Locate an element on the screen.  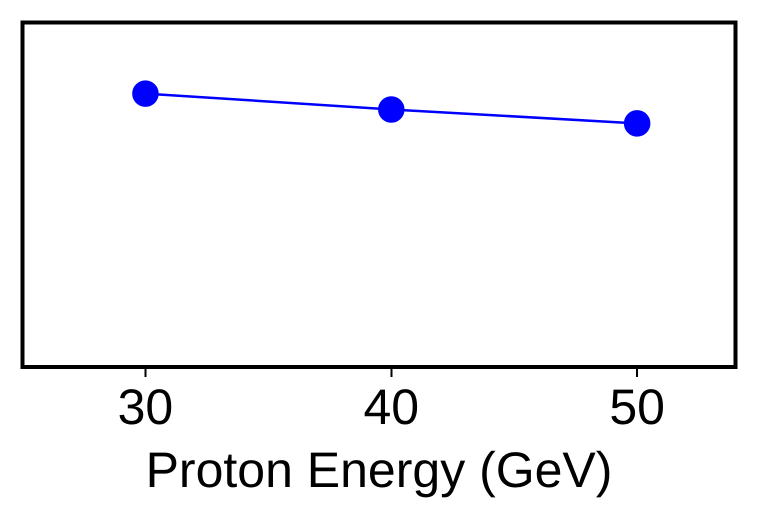
x-tick-label: 30 is located at coordinates (146, 406).